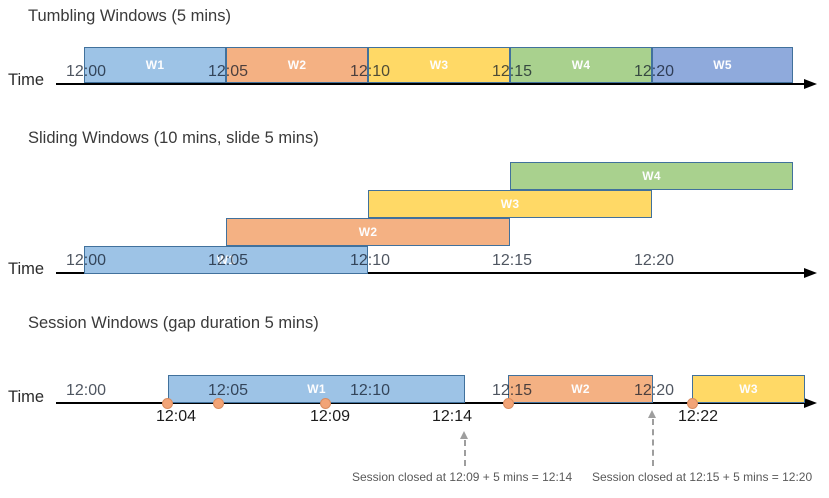 This screenshot has height=498, width=829. Describe the element at coordinates (228, 71) in the screenshot. I see `tumbling-tick-1205: 12:05` at that location.